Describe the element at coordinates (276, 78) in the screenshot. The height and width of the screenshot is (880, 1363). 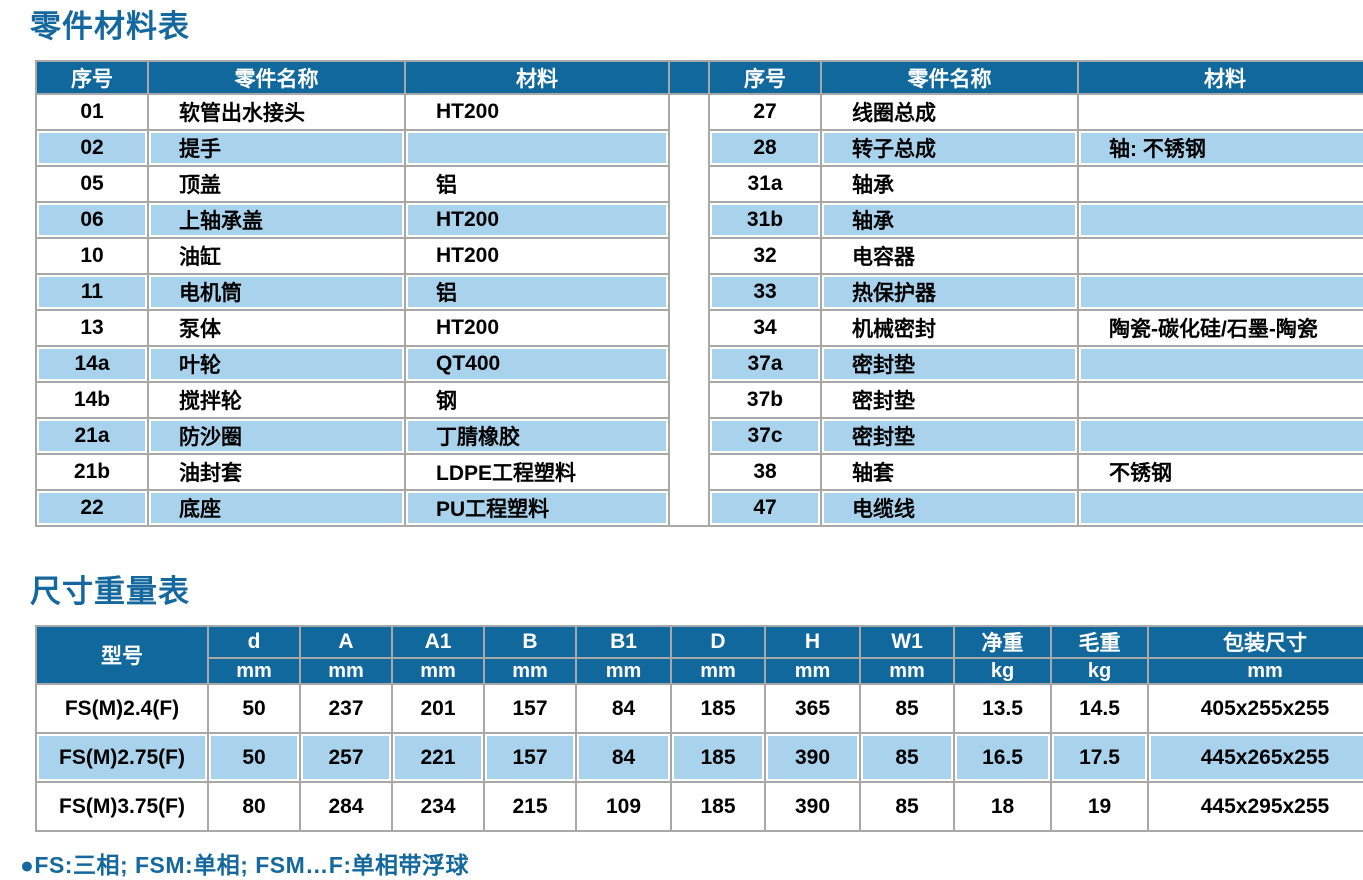
I see `col-header-name-left: 零件名称` at that location.